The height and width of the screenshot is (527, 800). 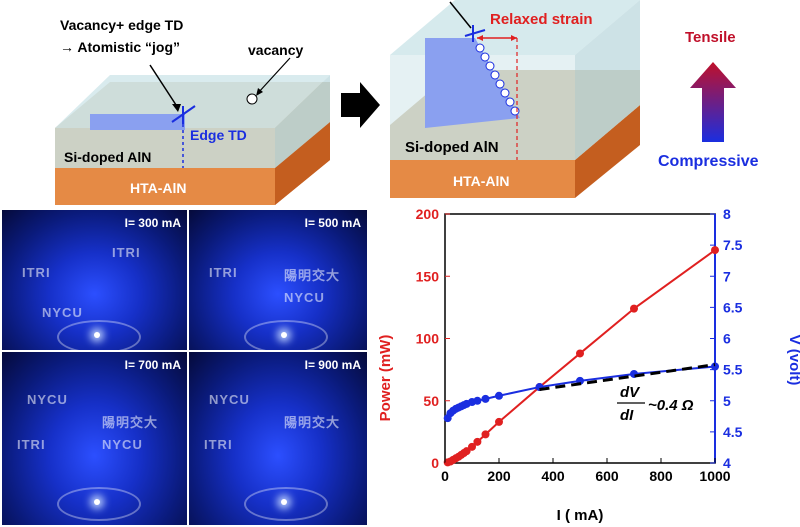 I want to click on photo-300ma: ITRI ITRI NYCU I= 300 mA, so click(x=94, y=280).